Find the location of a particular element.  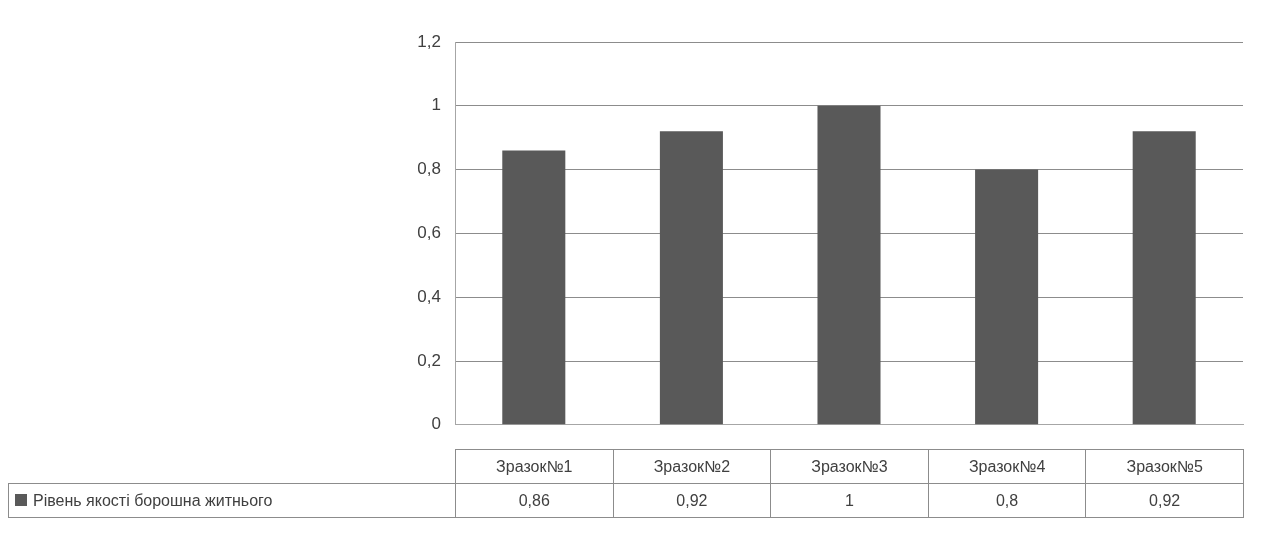

y-tick-label: 1,2 is located at coordinates (429, 41).